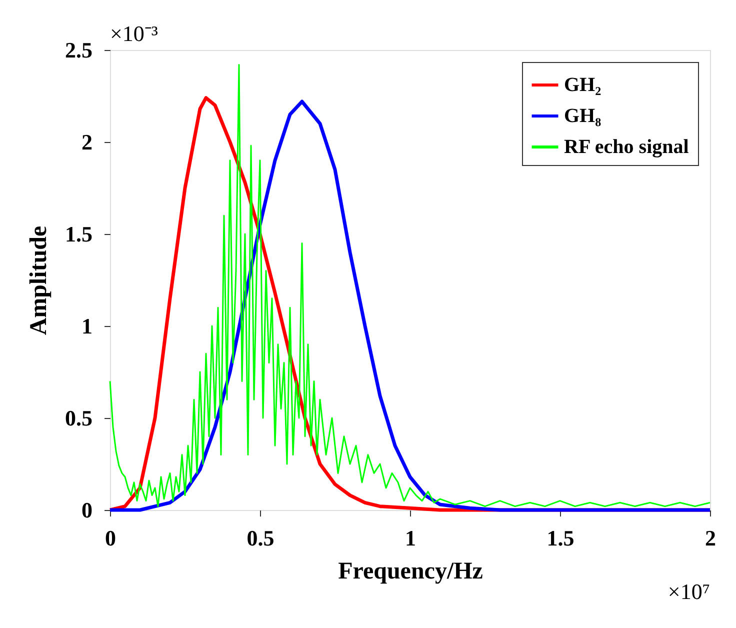 This screenshot has width=736, height=628. Describe the element at coordinates (78, 50) in the screenshot. I see `y-tick-label: 2.5` at that location.